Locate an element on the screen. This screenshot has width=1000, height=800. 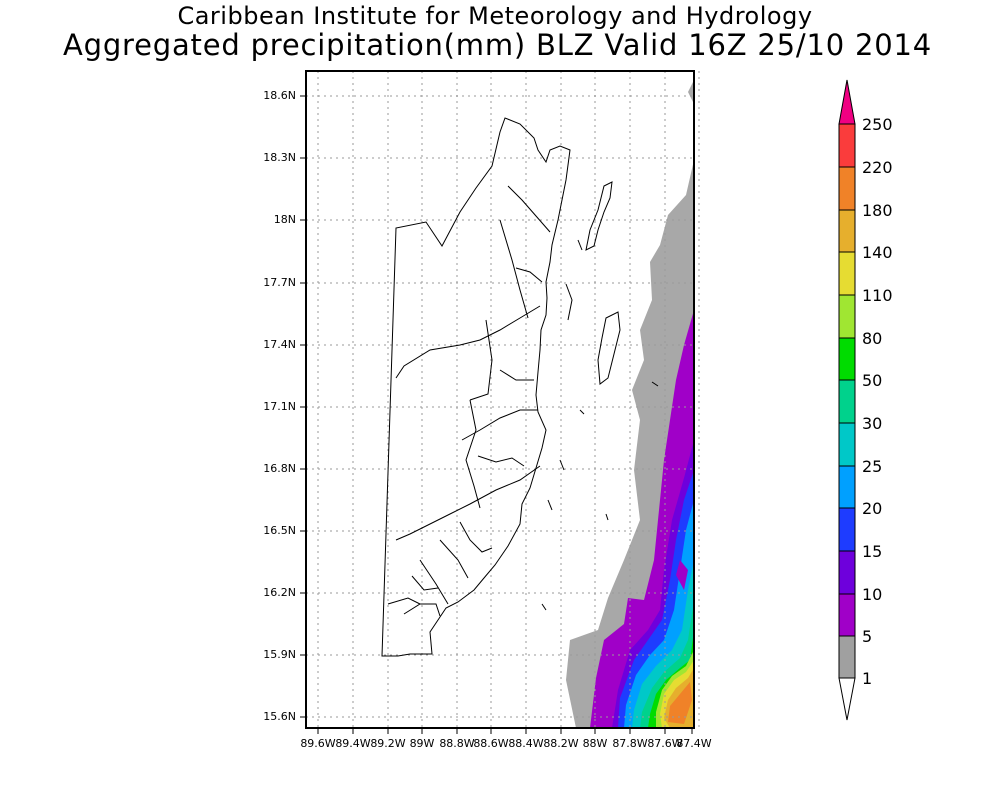
lon-label: 89.4W is located at coordinates (353, 743).